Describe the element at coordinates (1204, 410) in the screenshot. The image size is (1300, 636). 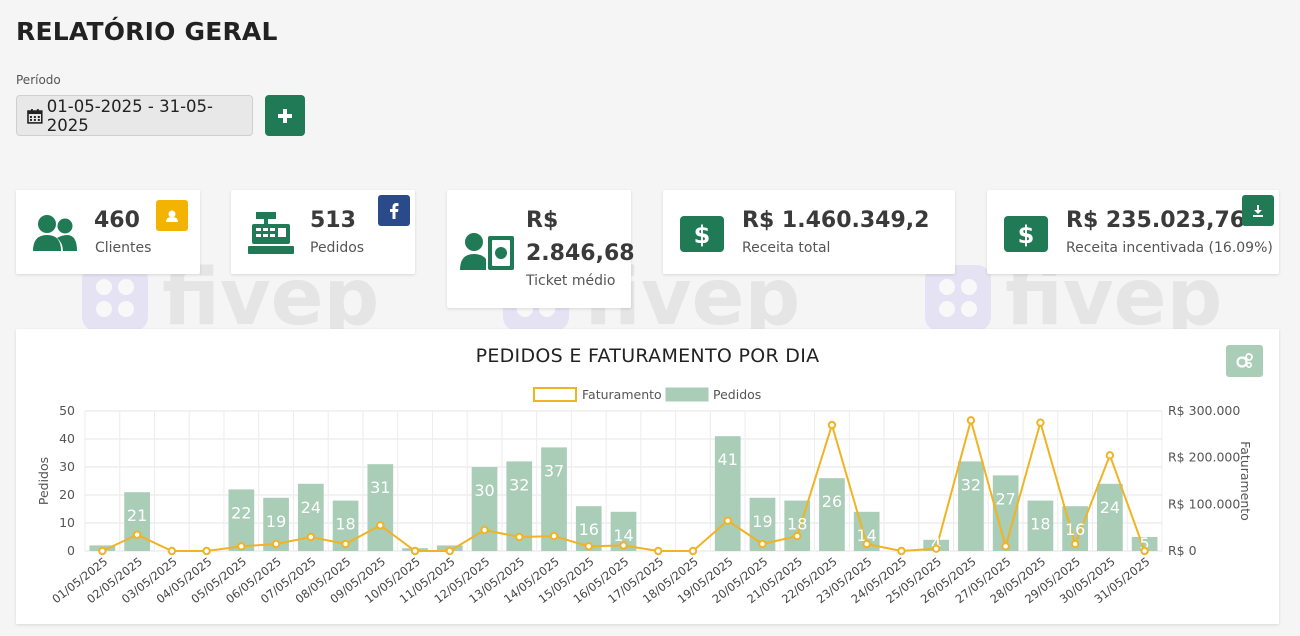
I see `y2-tick-label: R$ 300.000` at that location.